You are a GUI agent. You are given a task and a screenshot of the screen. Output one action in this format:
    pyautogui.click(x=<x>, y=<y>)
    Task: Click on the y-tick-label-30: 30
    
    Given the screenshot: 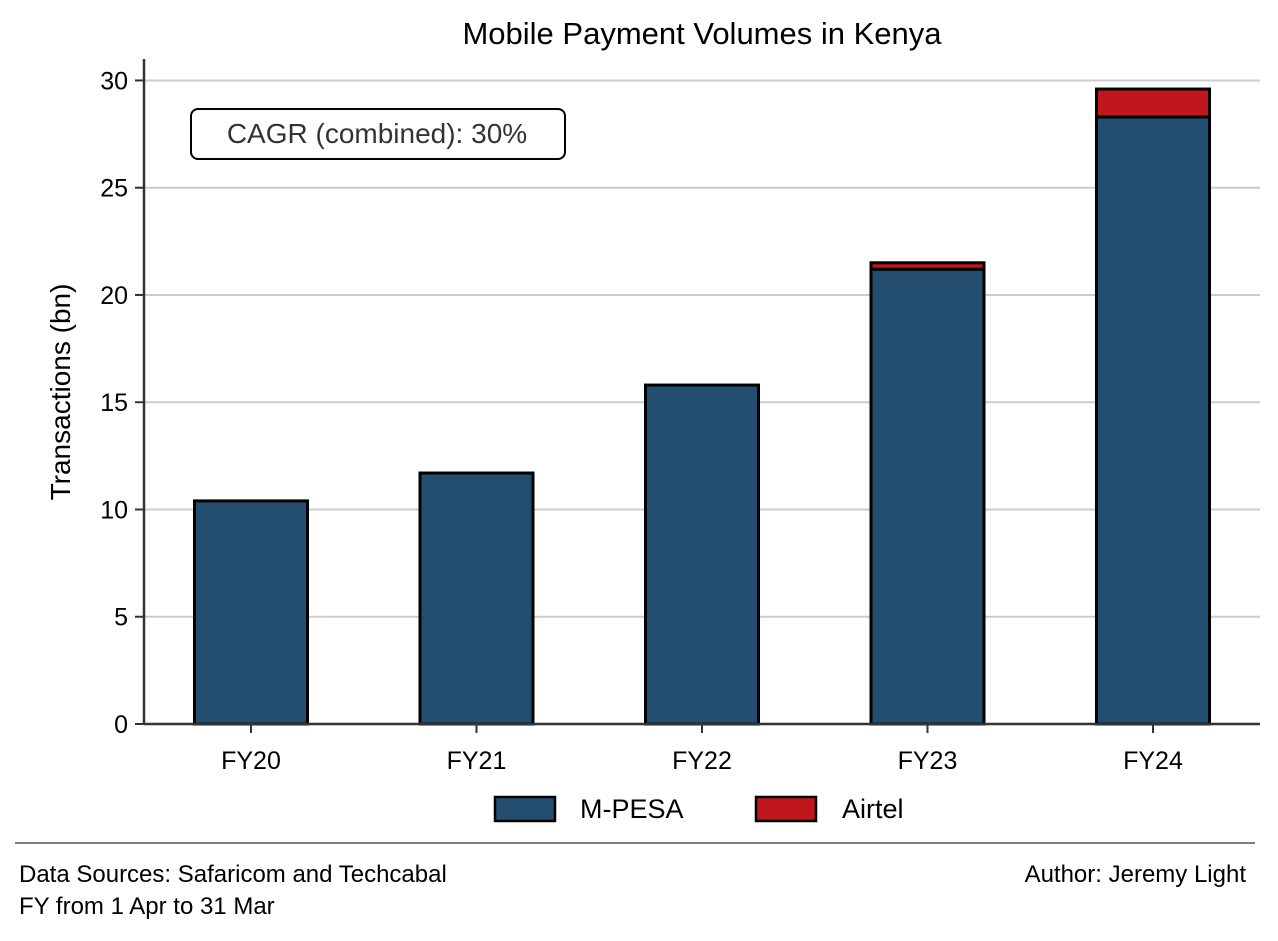 What is the action you would take?
    pyautogui.click(x=114, y=81)
    